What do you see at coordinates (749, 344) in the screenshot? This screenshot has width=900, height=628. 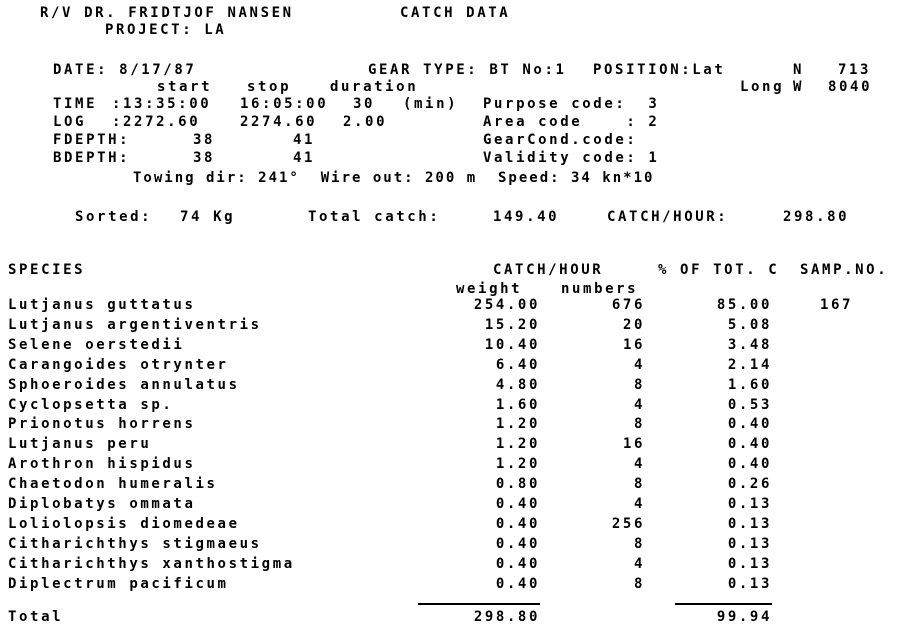 I see `pct-value: 3.48` at bounding box center [749, 344].